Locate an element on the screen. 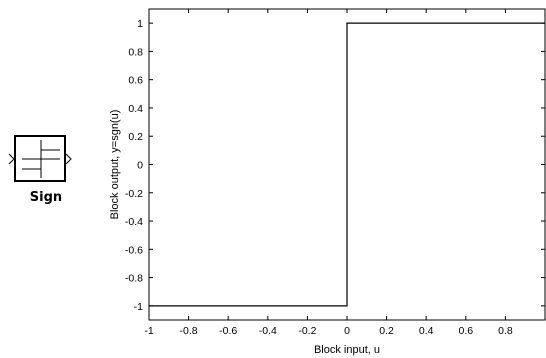  y-tick-label: 0 is located at coordinates (140, 166).